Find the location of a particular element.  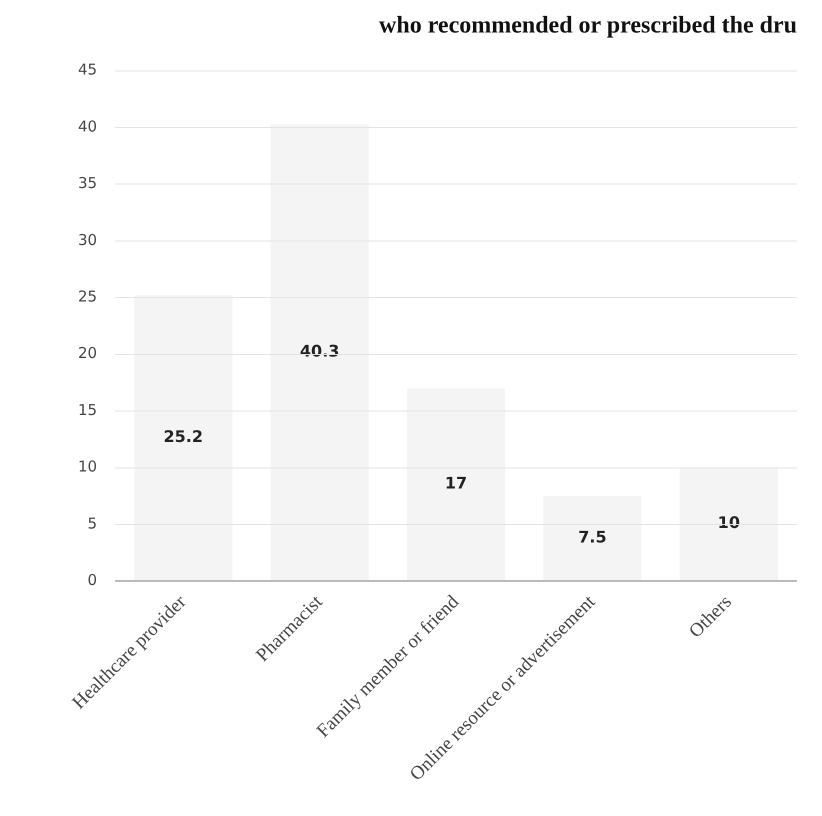

y-tick-label: 45 is located at coordinates (88, 69).